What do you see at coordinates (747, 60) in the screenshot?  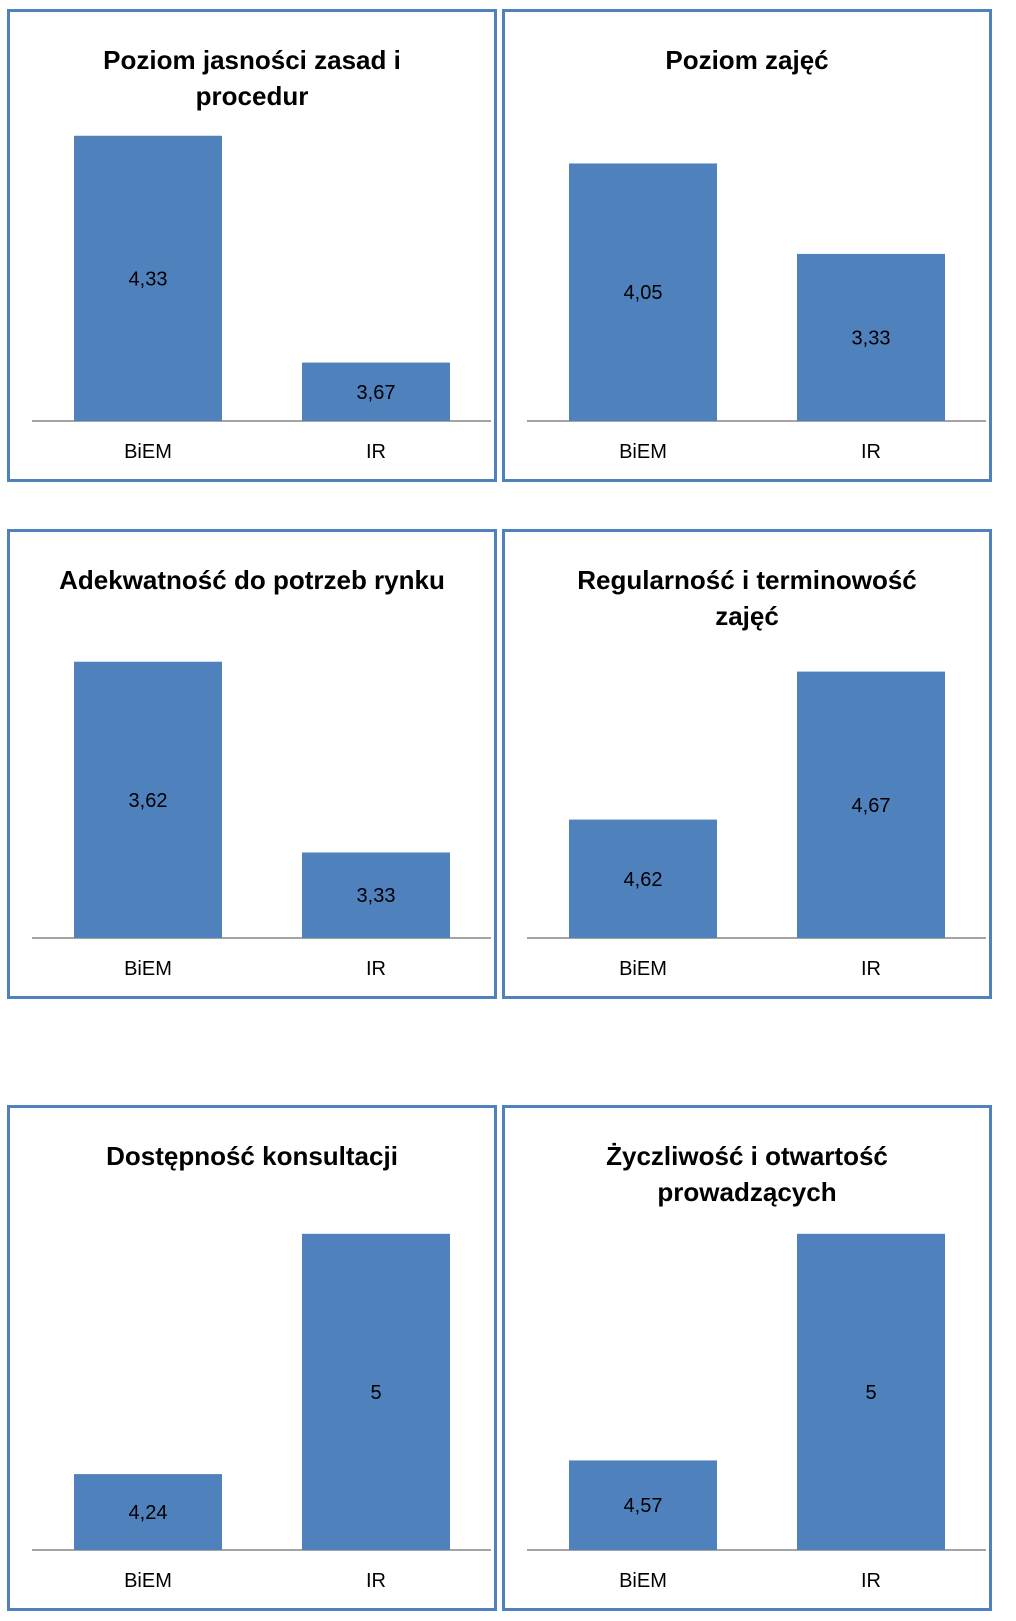 I see `chart-title: Poziom zajęć` at bounding box center [747, 60].